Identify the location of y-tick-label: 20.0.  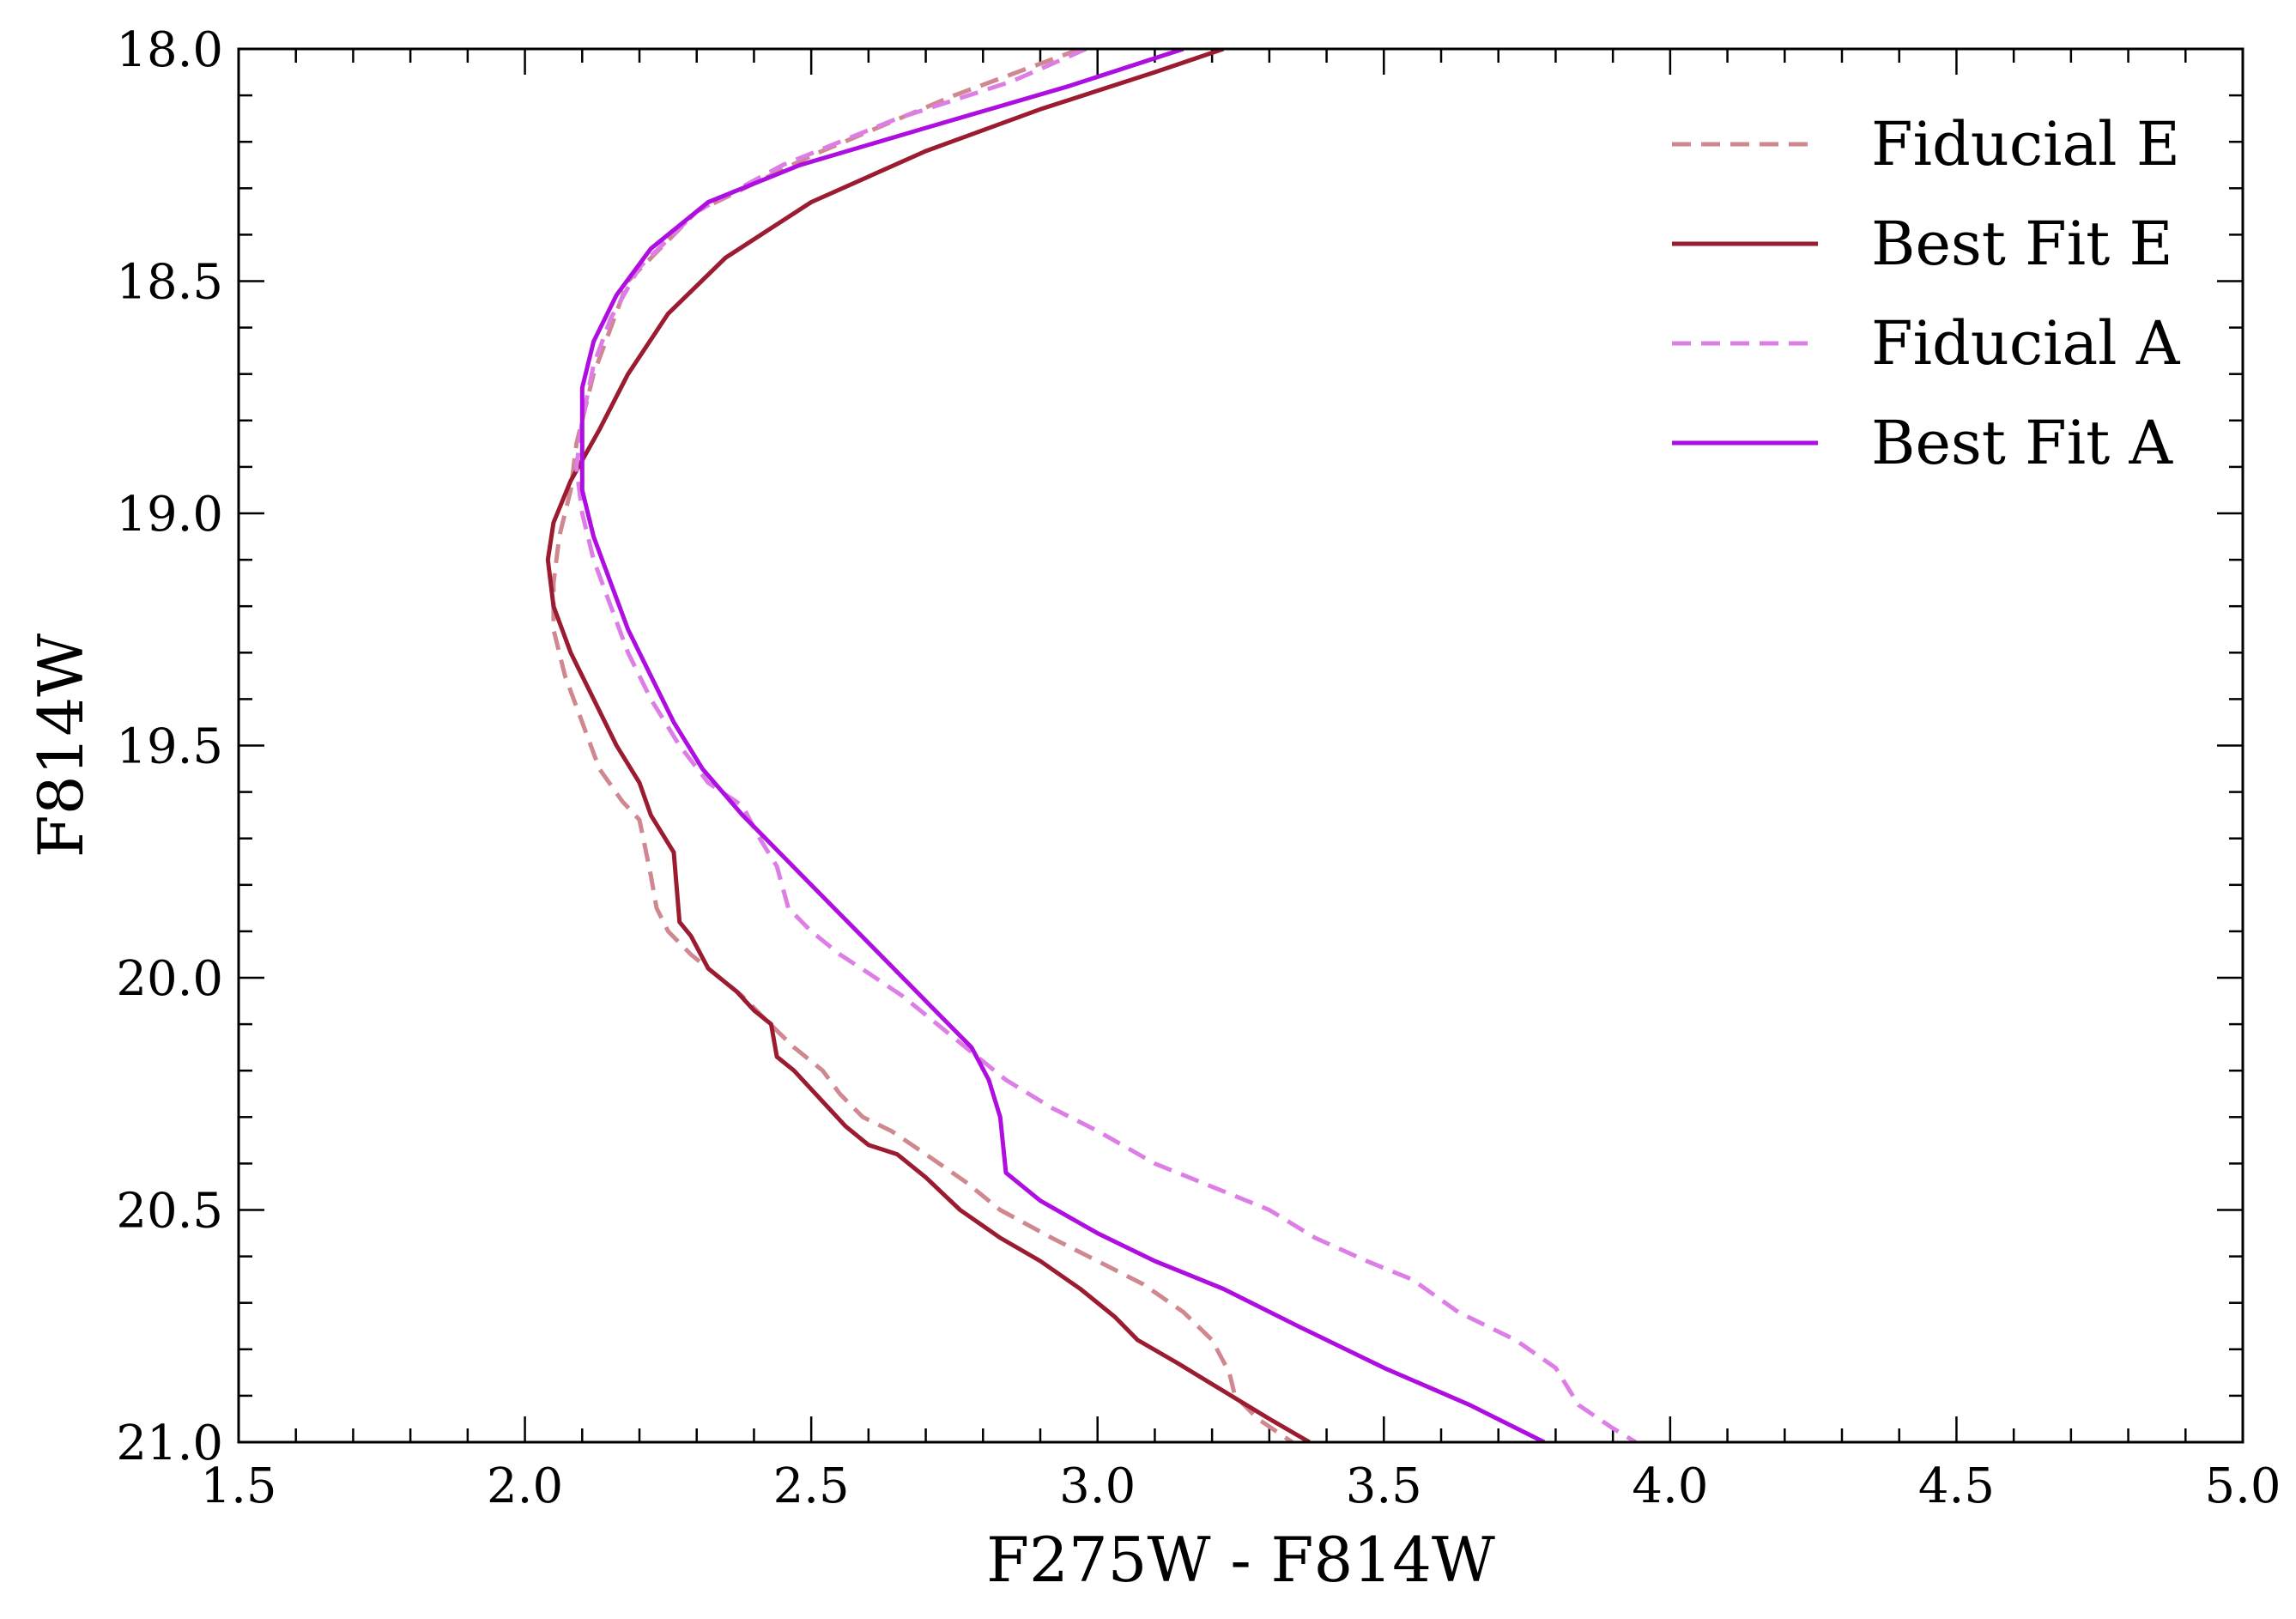
(169, 979).